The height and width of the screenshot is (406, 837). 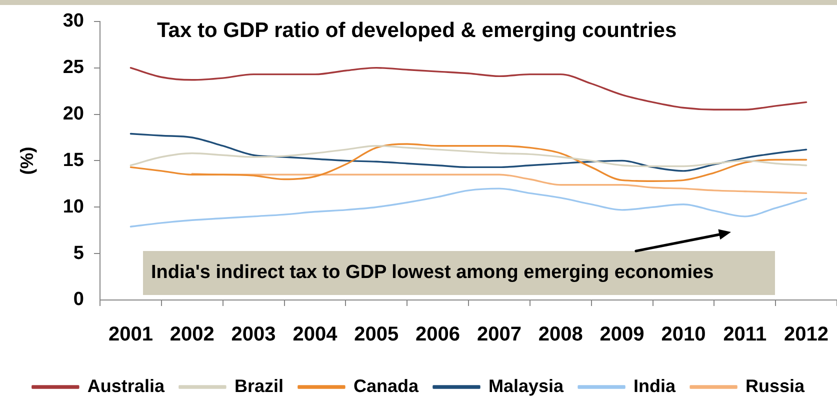 What do you see at coordinates (683, 335) in the screenshot?
I see `x-tick-label: 2010` at bounding box center [683, 335].